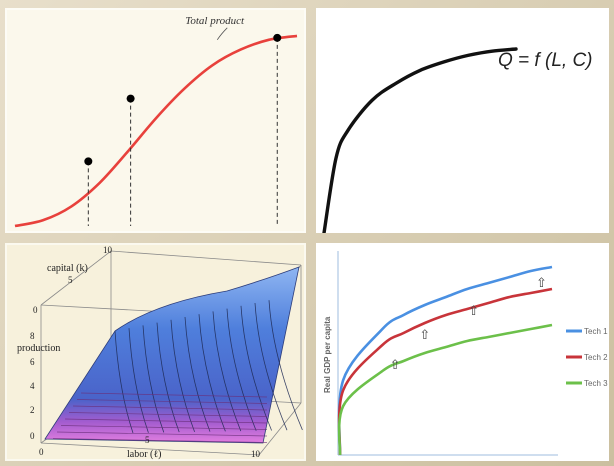 Image resolution: width=614 pixels, height=466 pixels. What do you see at coordinates (256, 454) in the screenshot?
I see `labor-tick-10: 10` at bounding box center [256, 454].